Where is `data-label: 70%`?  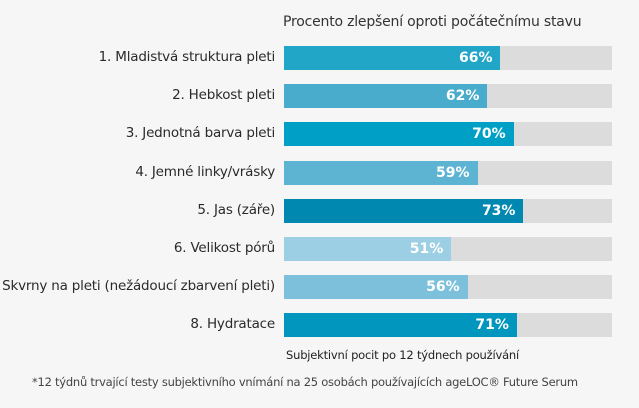
data-label: 70% is located at coordinates (489, 134).